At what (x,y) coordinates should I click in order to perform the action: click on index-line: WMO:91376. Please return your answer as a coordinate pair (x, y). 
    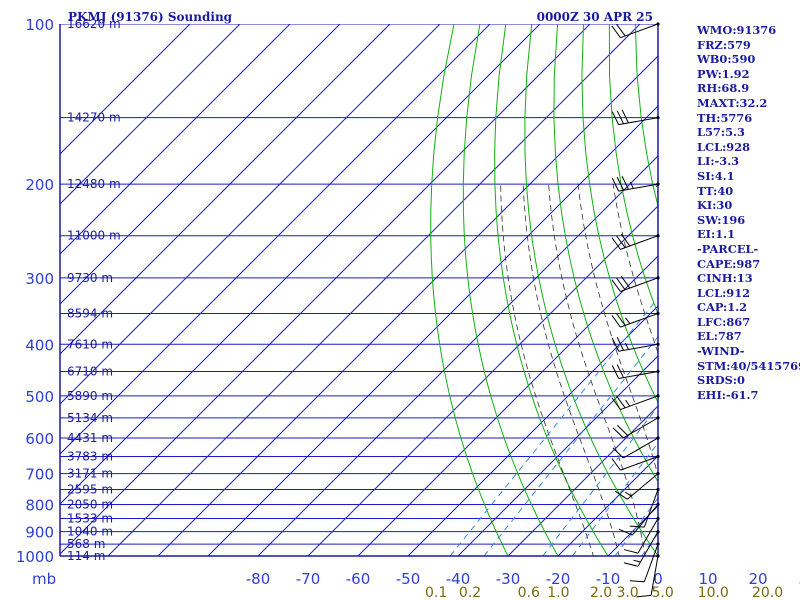
    Looking at the image, I should click on (737, 30).